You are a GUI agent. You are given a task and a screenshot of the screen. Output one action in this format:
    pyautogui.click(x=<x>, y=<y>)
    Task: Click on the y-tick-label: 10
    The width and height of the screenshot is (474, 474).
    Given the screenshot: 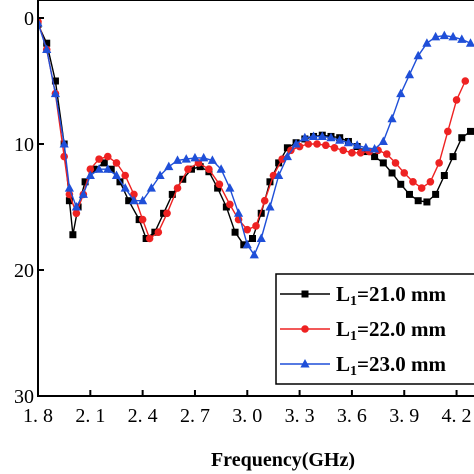 What is the action you would take?
    pyautogui.click(x=24, y=145)
    